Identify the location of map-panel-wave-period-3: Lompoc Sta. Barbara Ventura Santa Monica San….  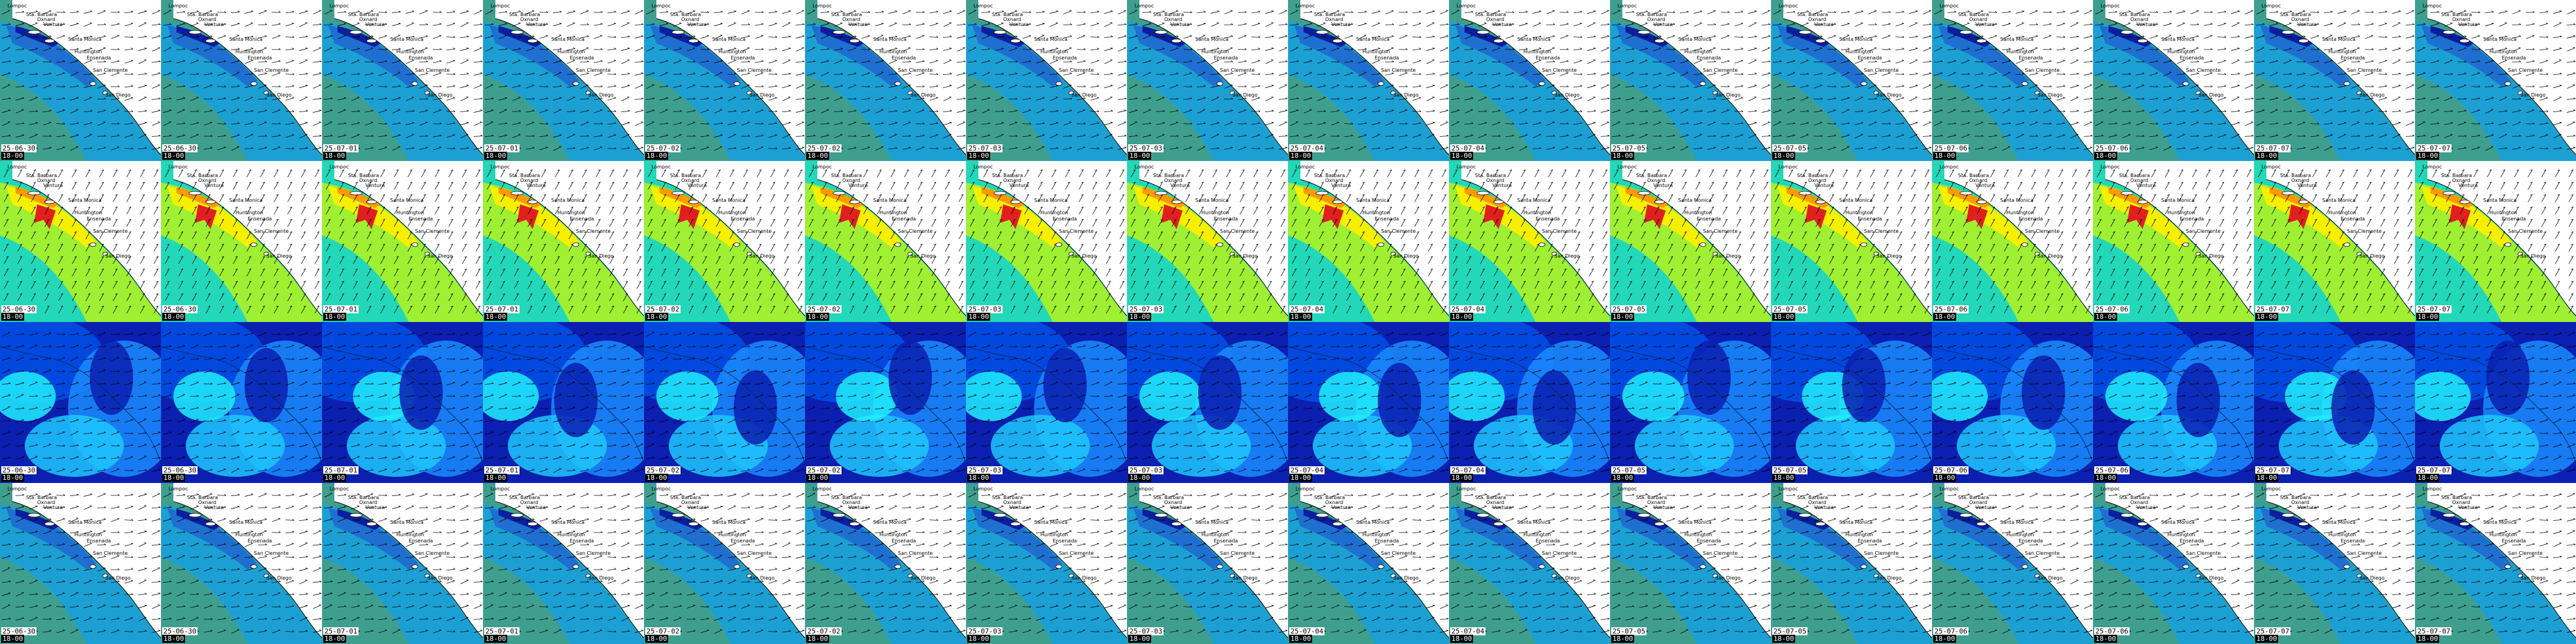
(563, 241).